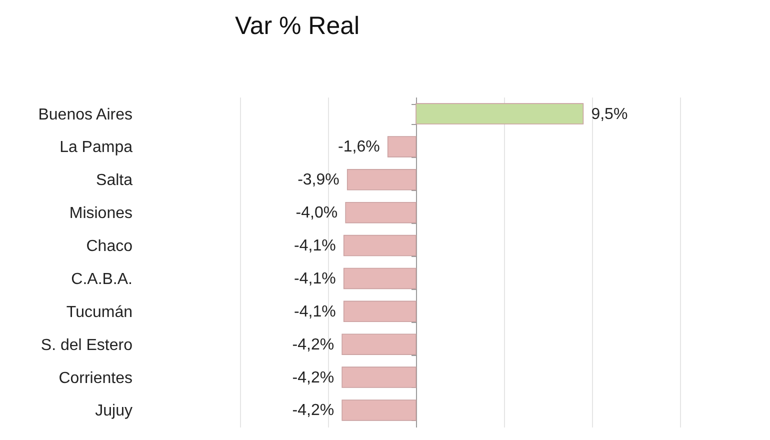  Describe the element at coordinates (319, 180) in the screenshot. I see `data-label: -3,9%` at that location.